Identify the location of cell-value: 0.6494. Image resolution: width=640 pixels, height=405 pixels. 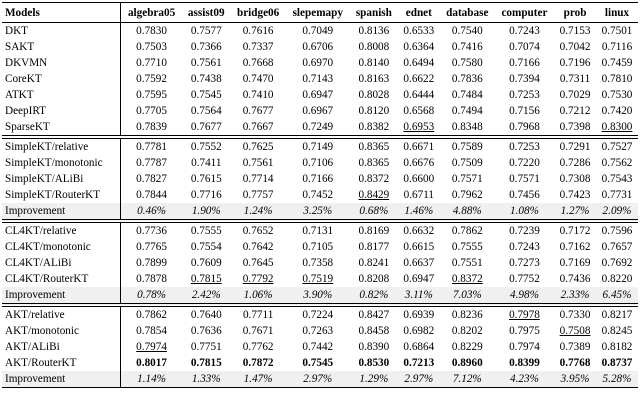
(419, 63).